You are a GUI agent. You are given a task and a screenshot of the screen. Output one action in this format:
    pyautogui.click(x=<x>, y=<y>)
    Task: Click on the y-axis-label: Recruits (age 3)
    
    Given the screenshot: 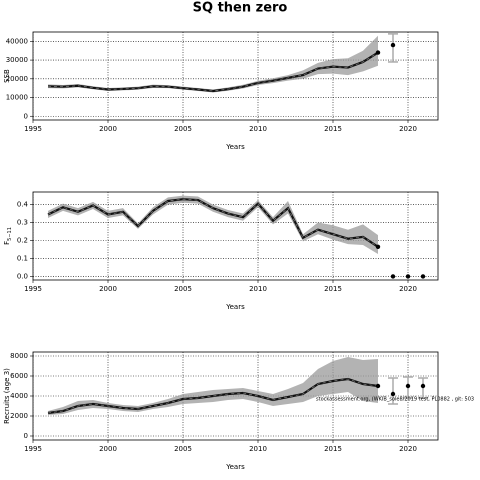 What is the action you would take?
    pyautogui.click(x=7, y=396)
    